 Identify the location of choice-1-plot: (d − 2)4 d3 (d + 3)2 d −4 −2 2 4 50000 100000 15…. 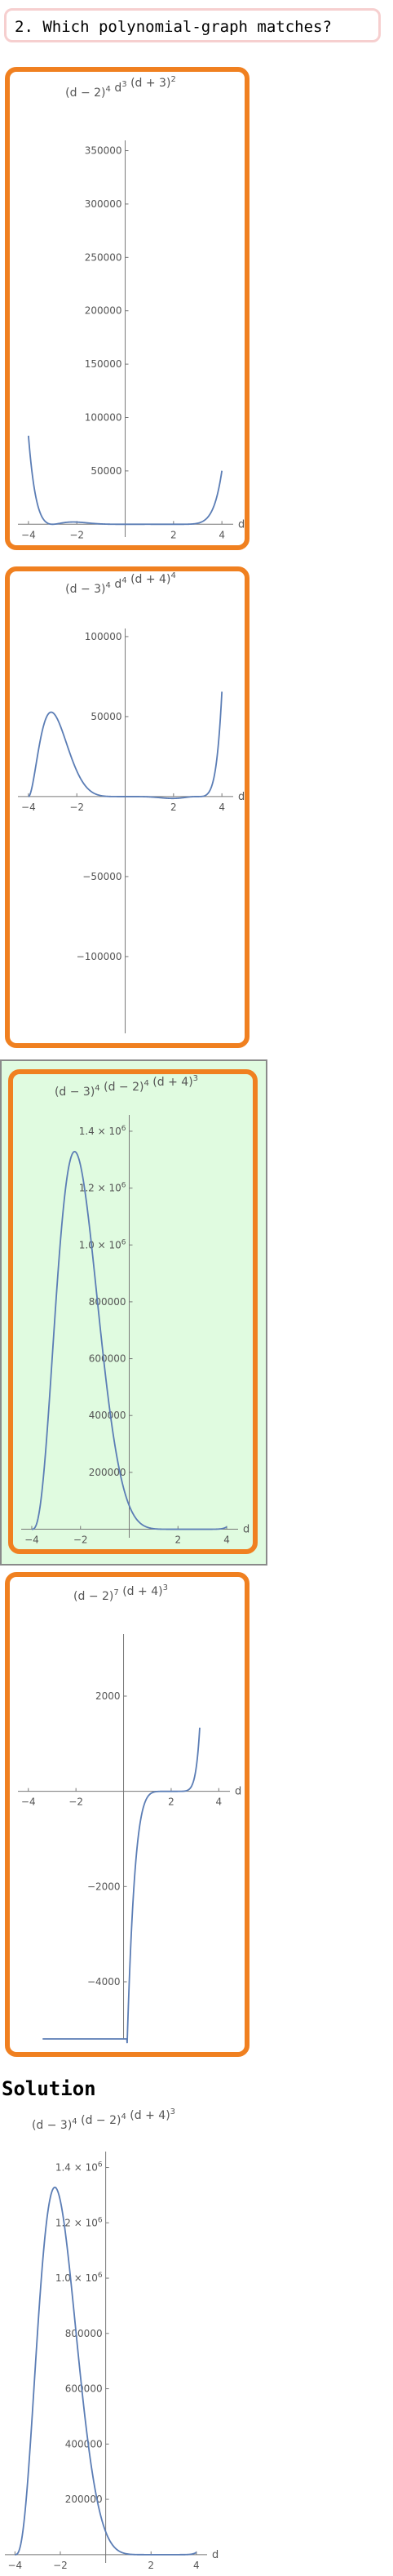
(131, 307).